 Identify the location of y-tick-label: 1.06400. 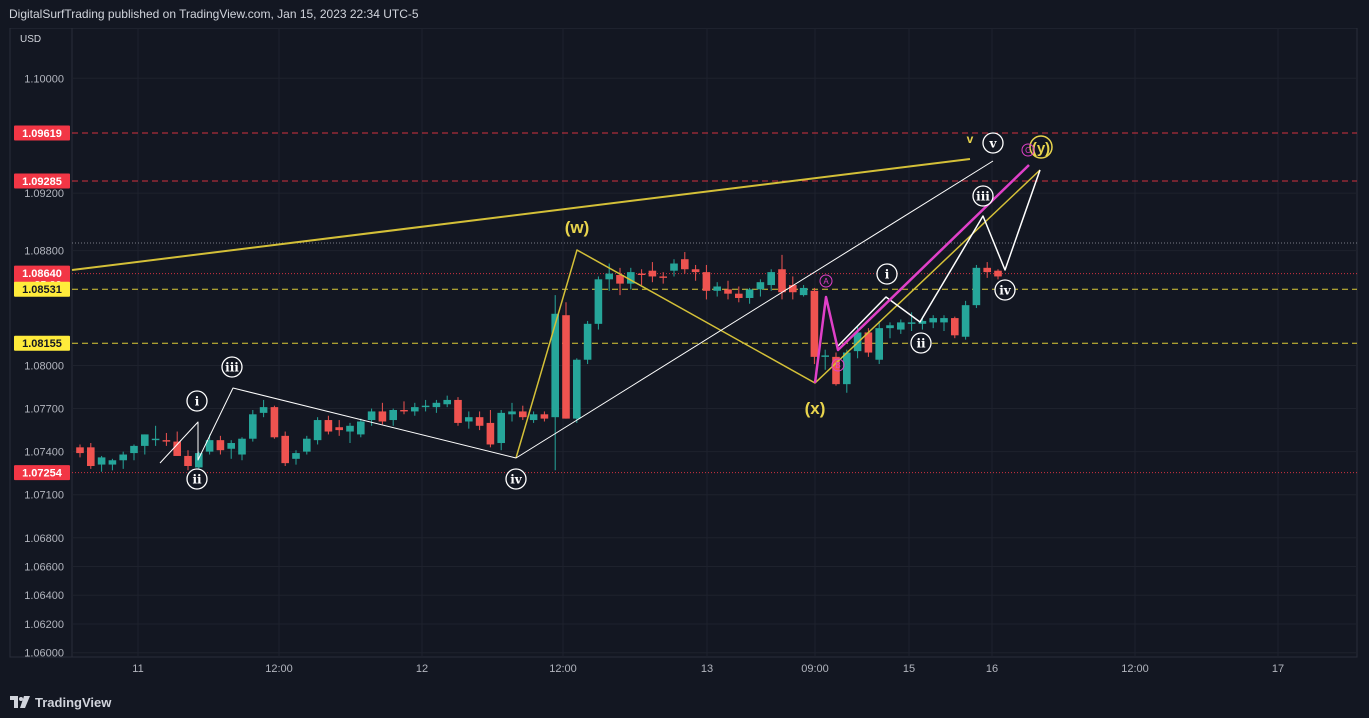
(44, 596).